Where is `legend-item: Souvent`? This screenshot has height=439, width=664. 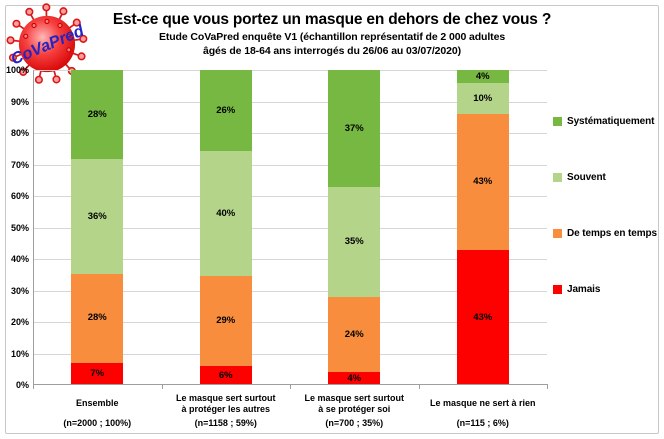 legend-item: Souvent is located at coordinates (605, 177).